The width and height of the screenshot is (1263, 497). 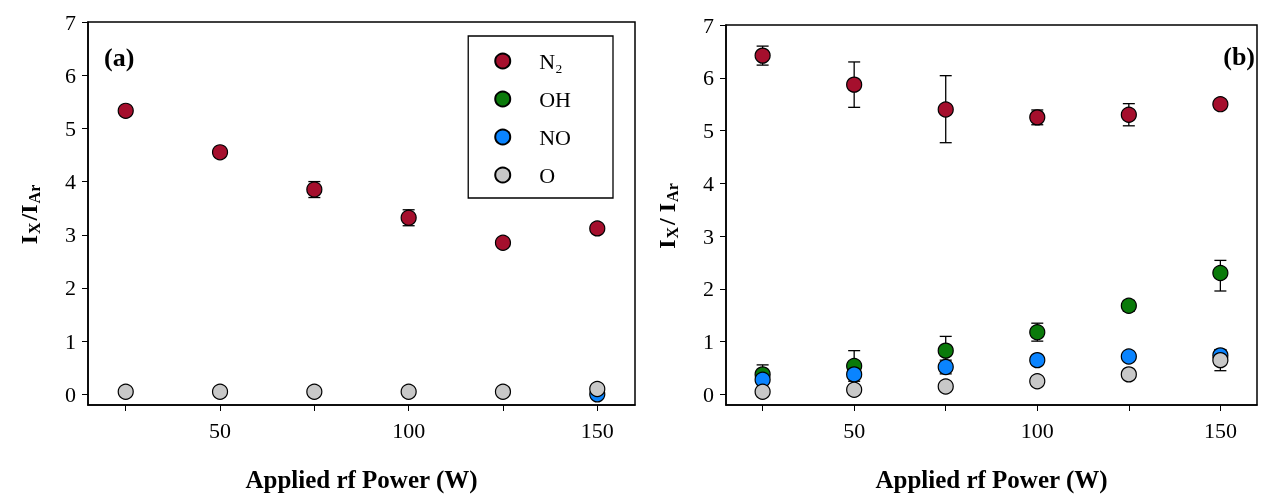 I want to click on y-axis-title: IX/ IAr, so click(x=667, y=216).